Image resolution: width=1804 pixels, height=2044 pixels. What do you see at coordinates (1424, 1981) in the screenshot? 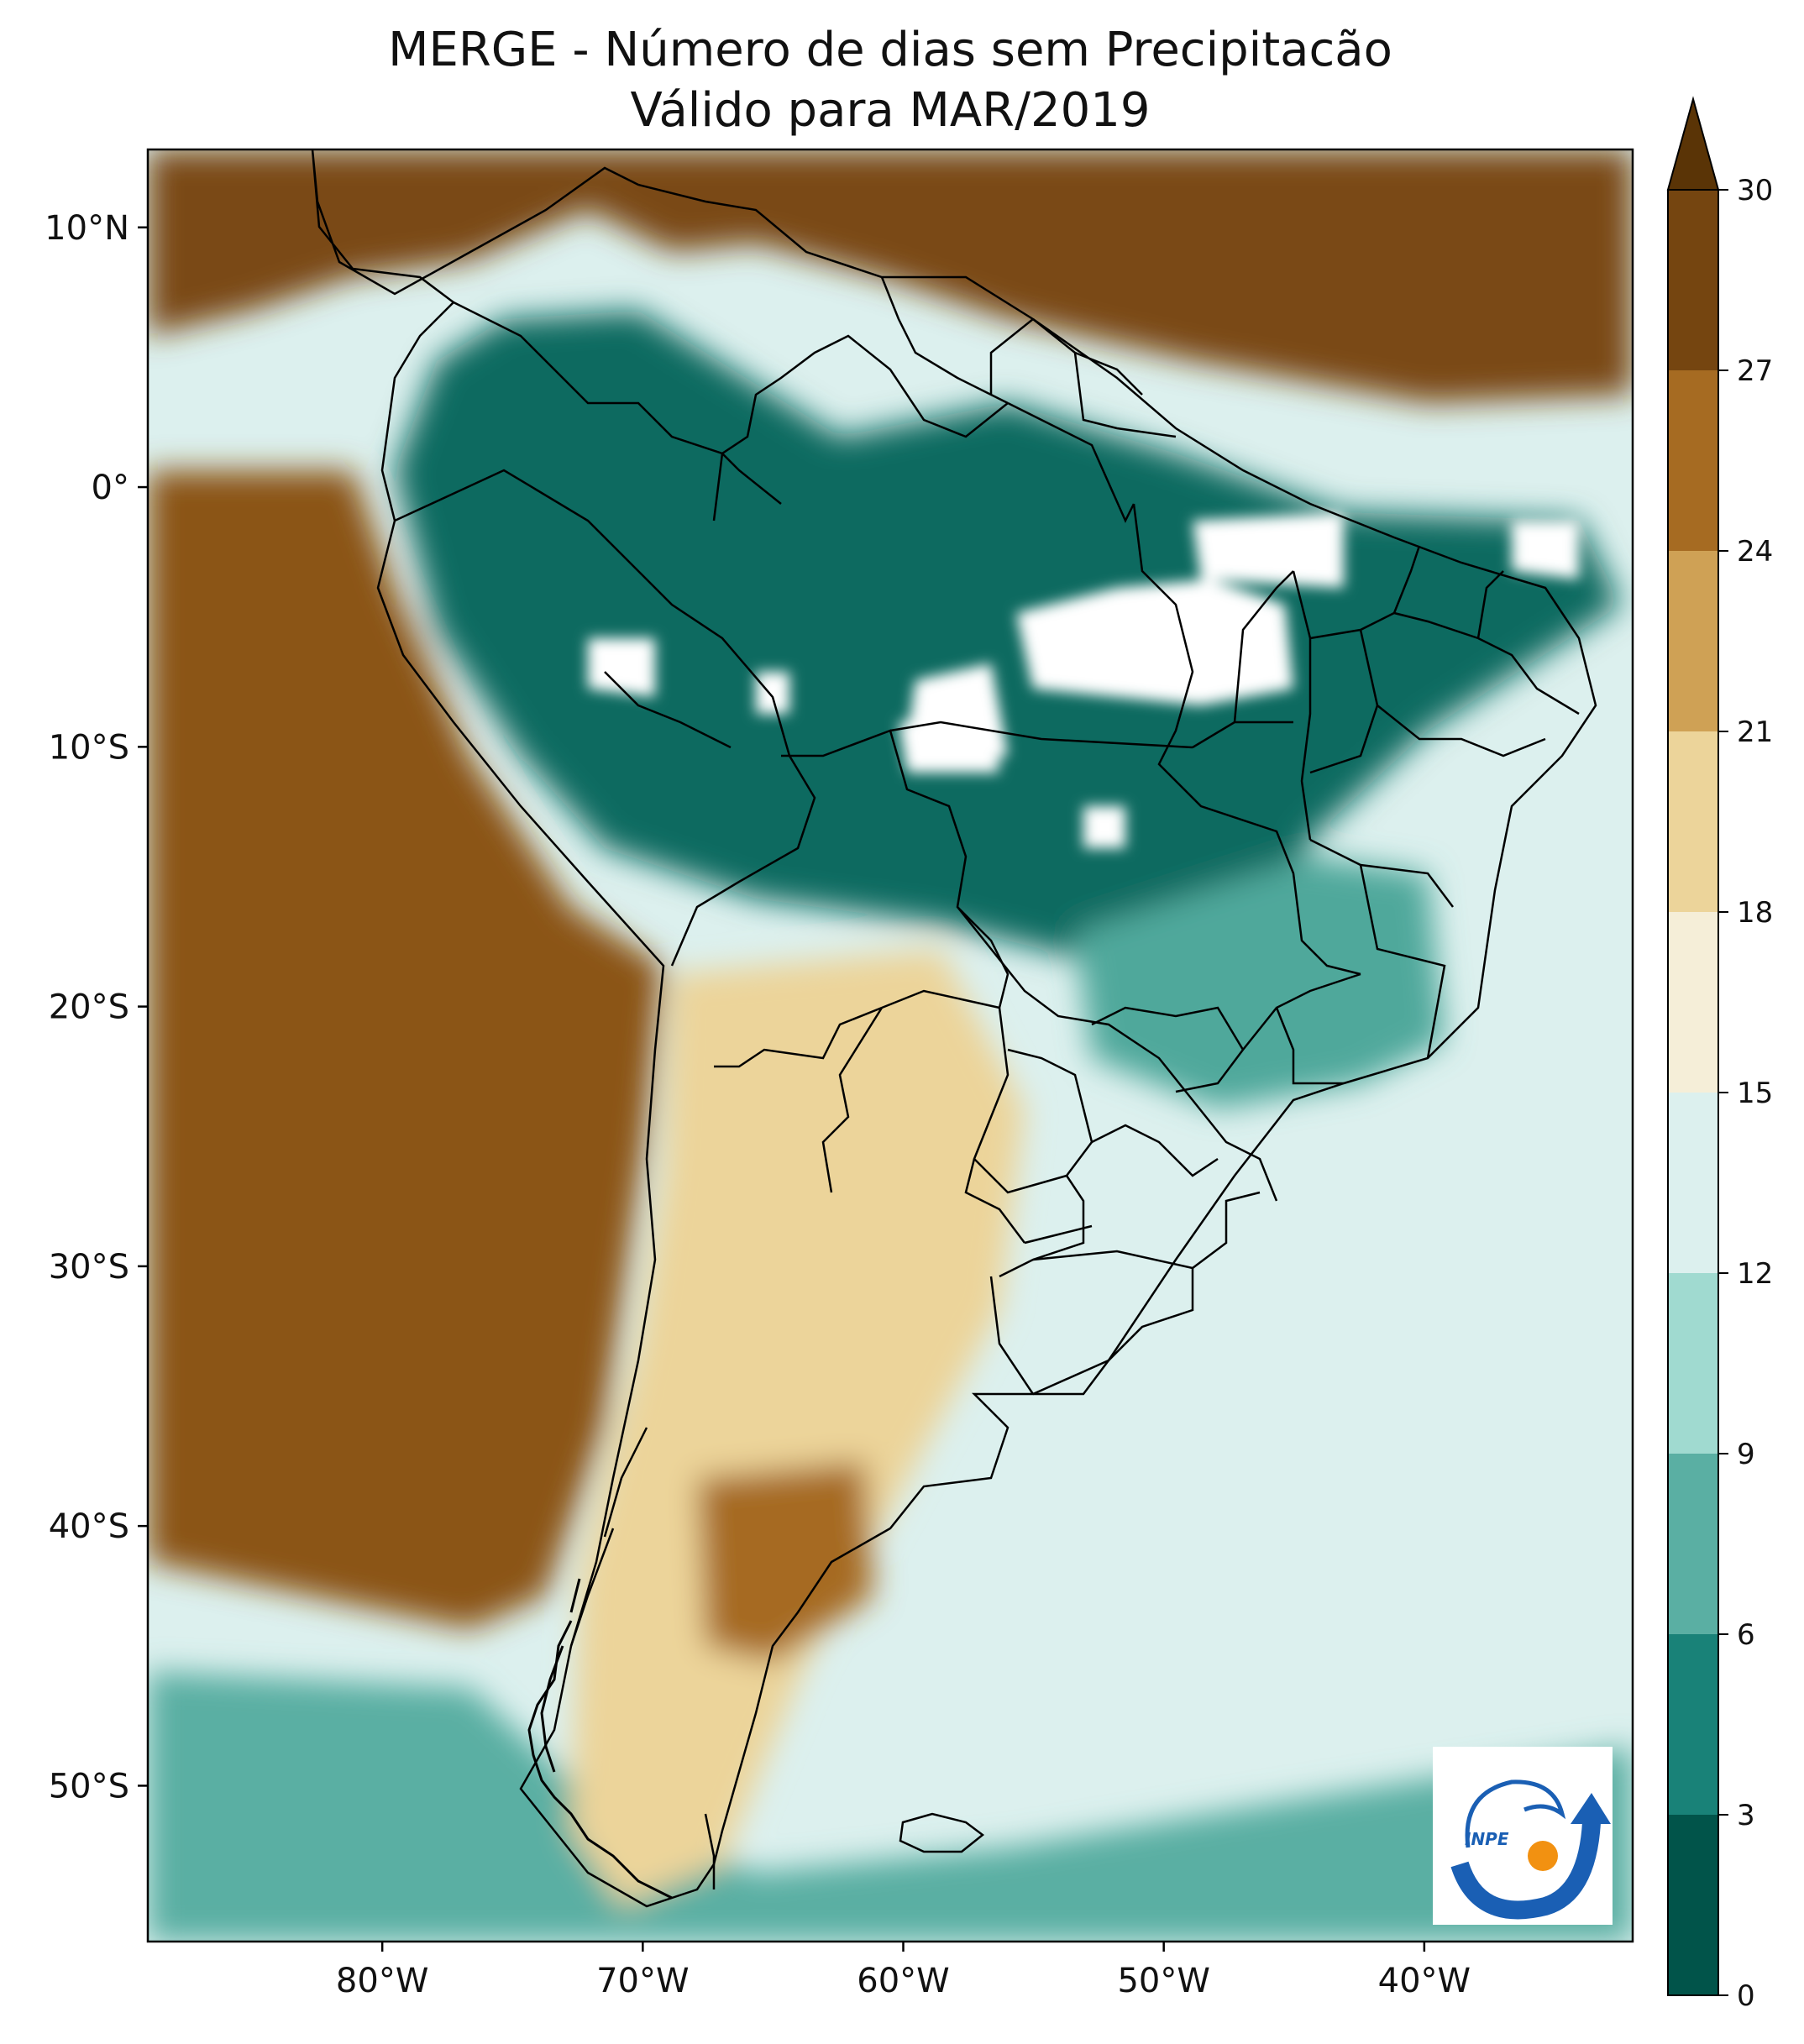
I see `lon-tick-label: 40°W` at bounding box center [1424, 1981].